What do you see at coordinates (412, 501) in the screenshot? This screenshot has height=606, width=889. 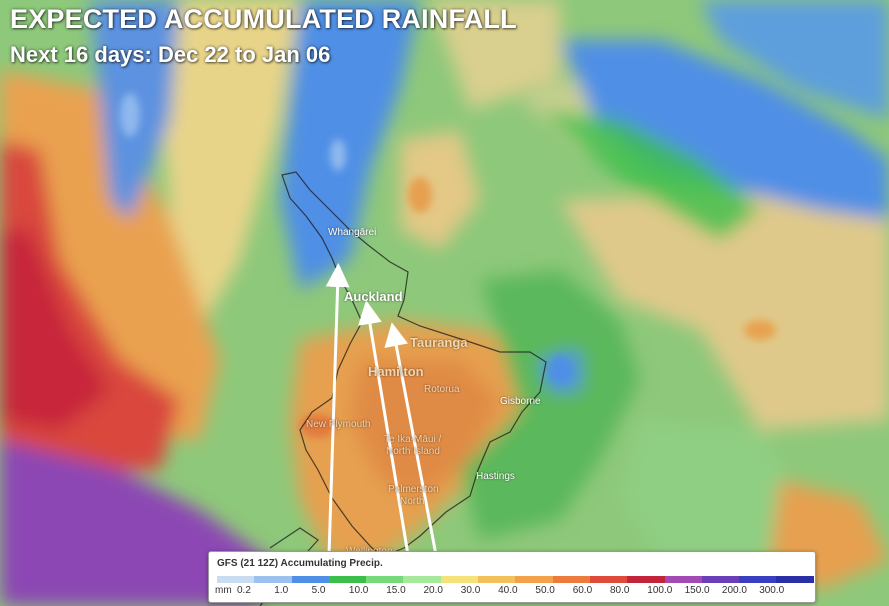 I see `place-label-palmerston-north-2: North` at bounding box center [412, 501].